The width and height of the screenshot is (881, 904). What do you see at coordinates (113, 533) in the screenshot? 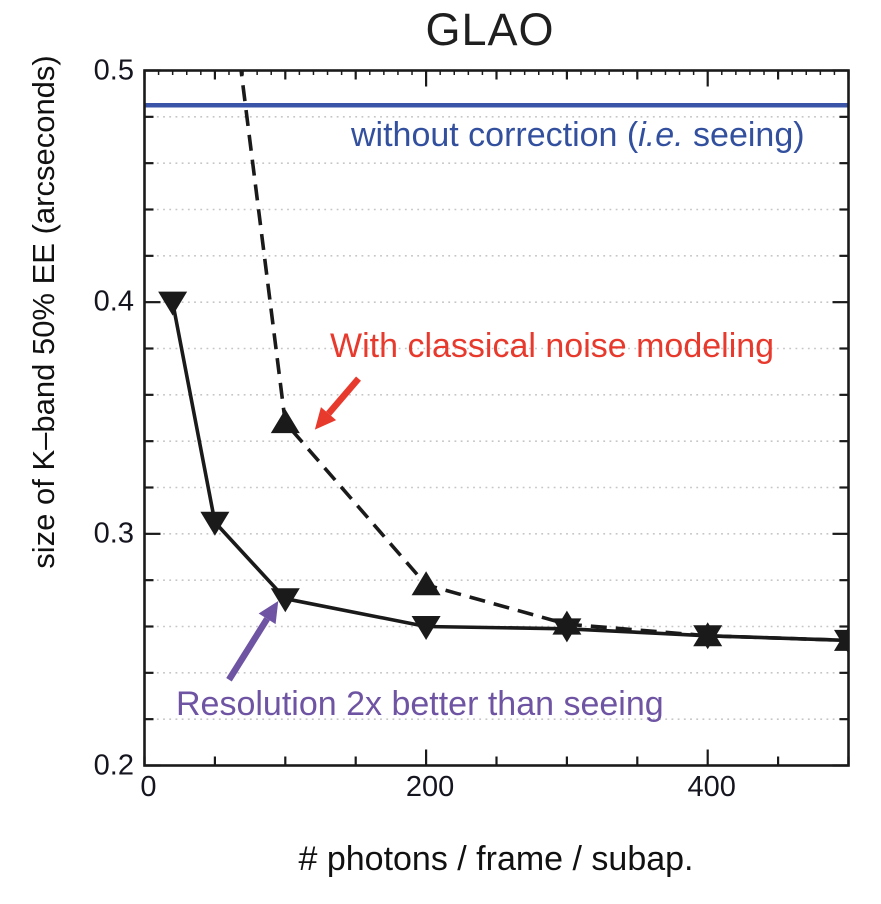
I see `y-tick-label: 0.3` at bounding box center [113, 533].